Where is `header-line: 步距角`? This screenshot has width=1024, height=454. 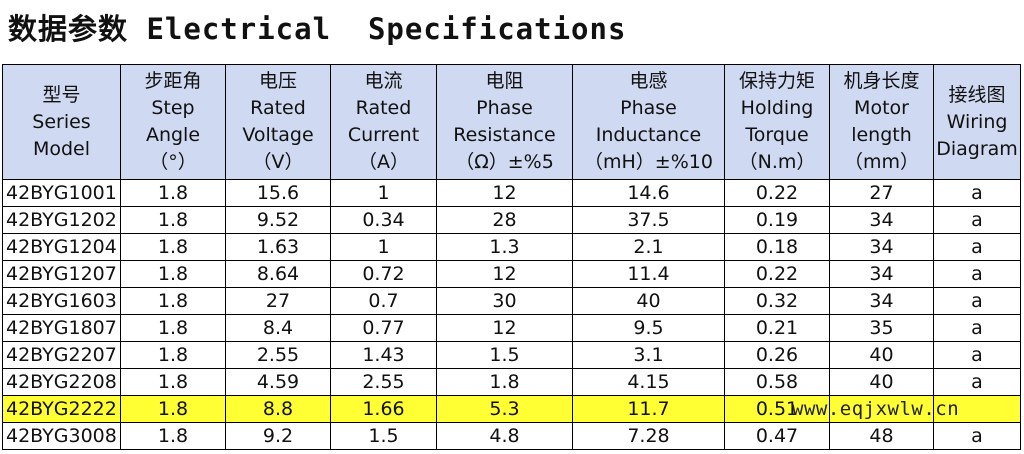 header-line: 步距角 is located at coordinates (173, 81).